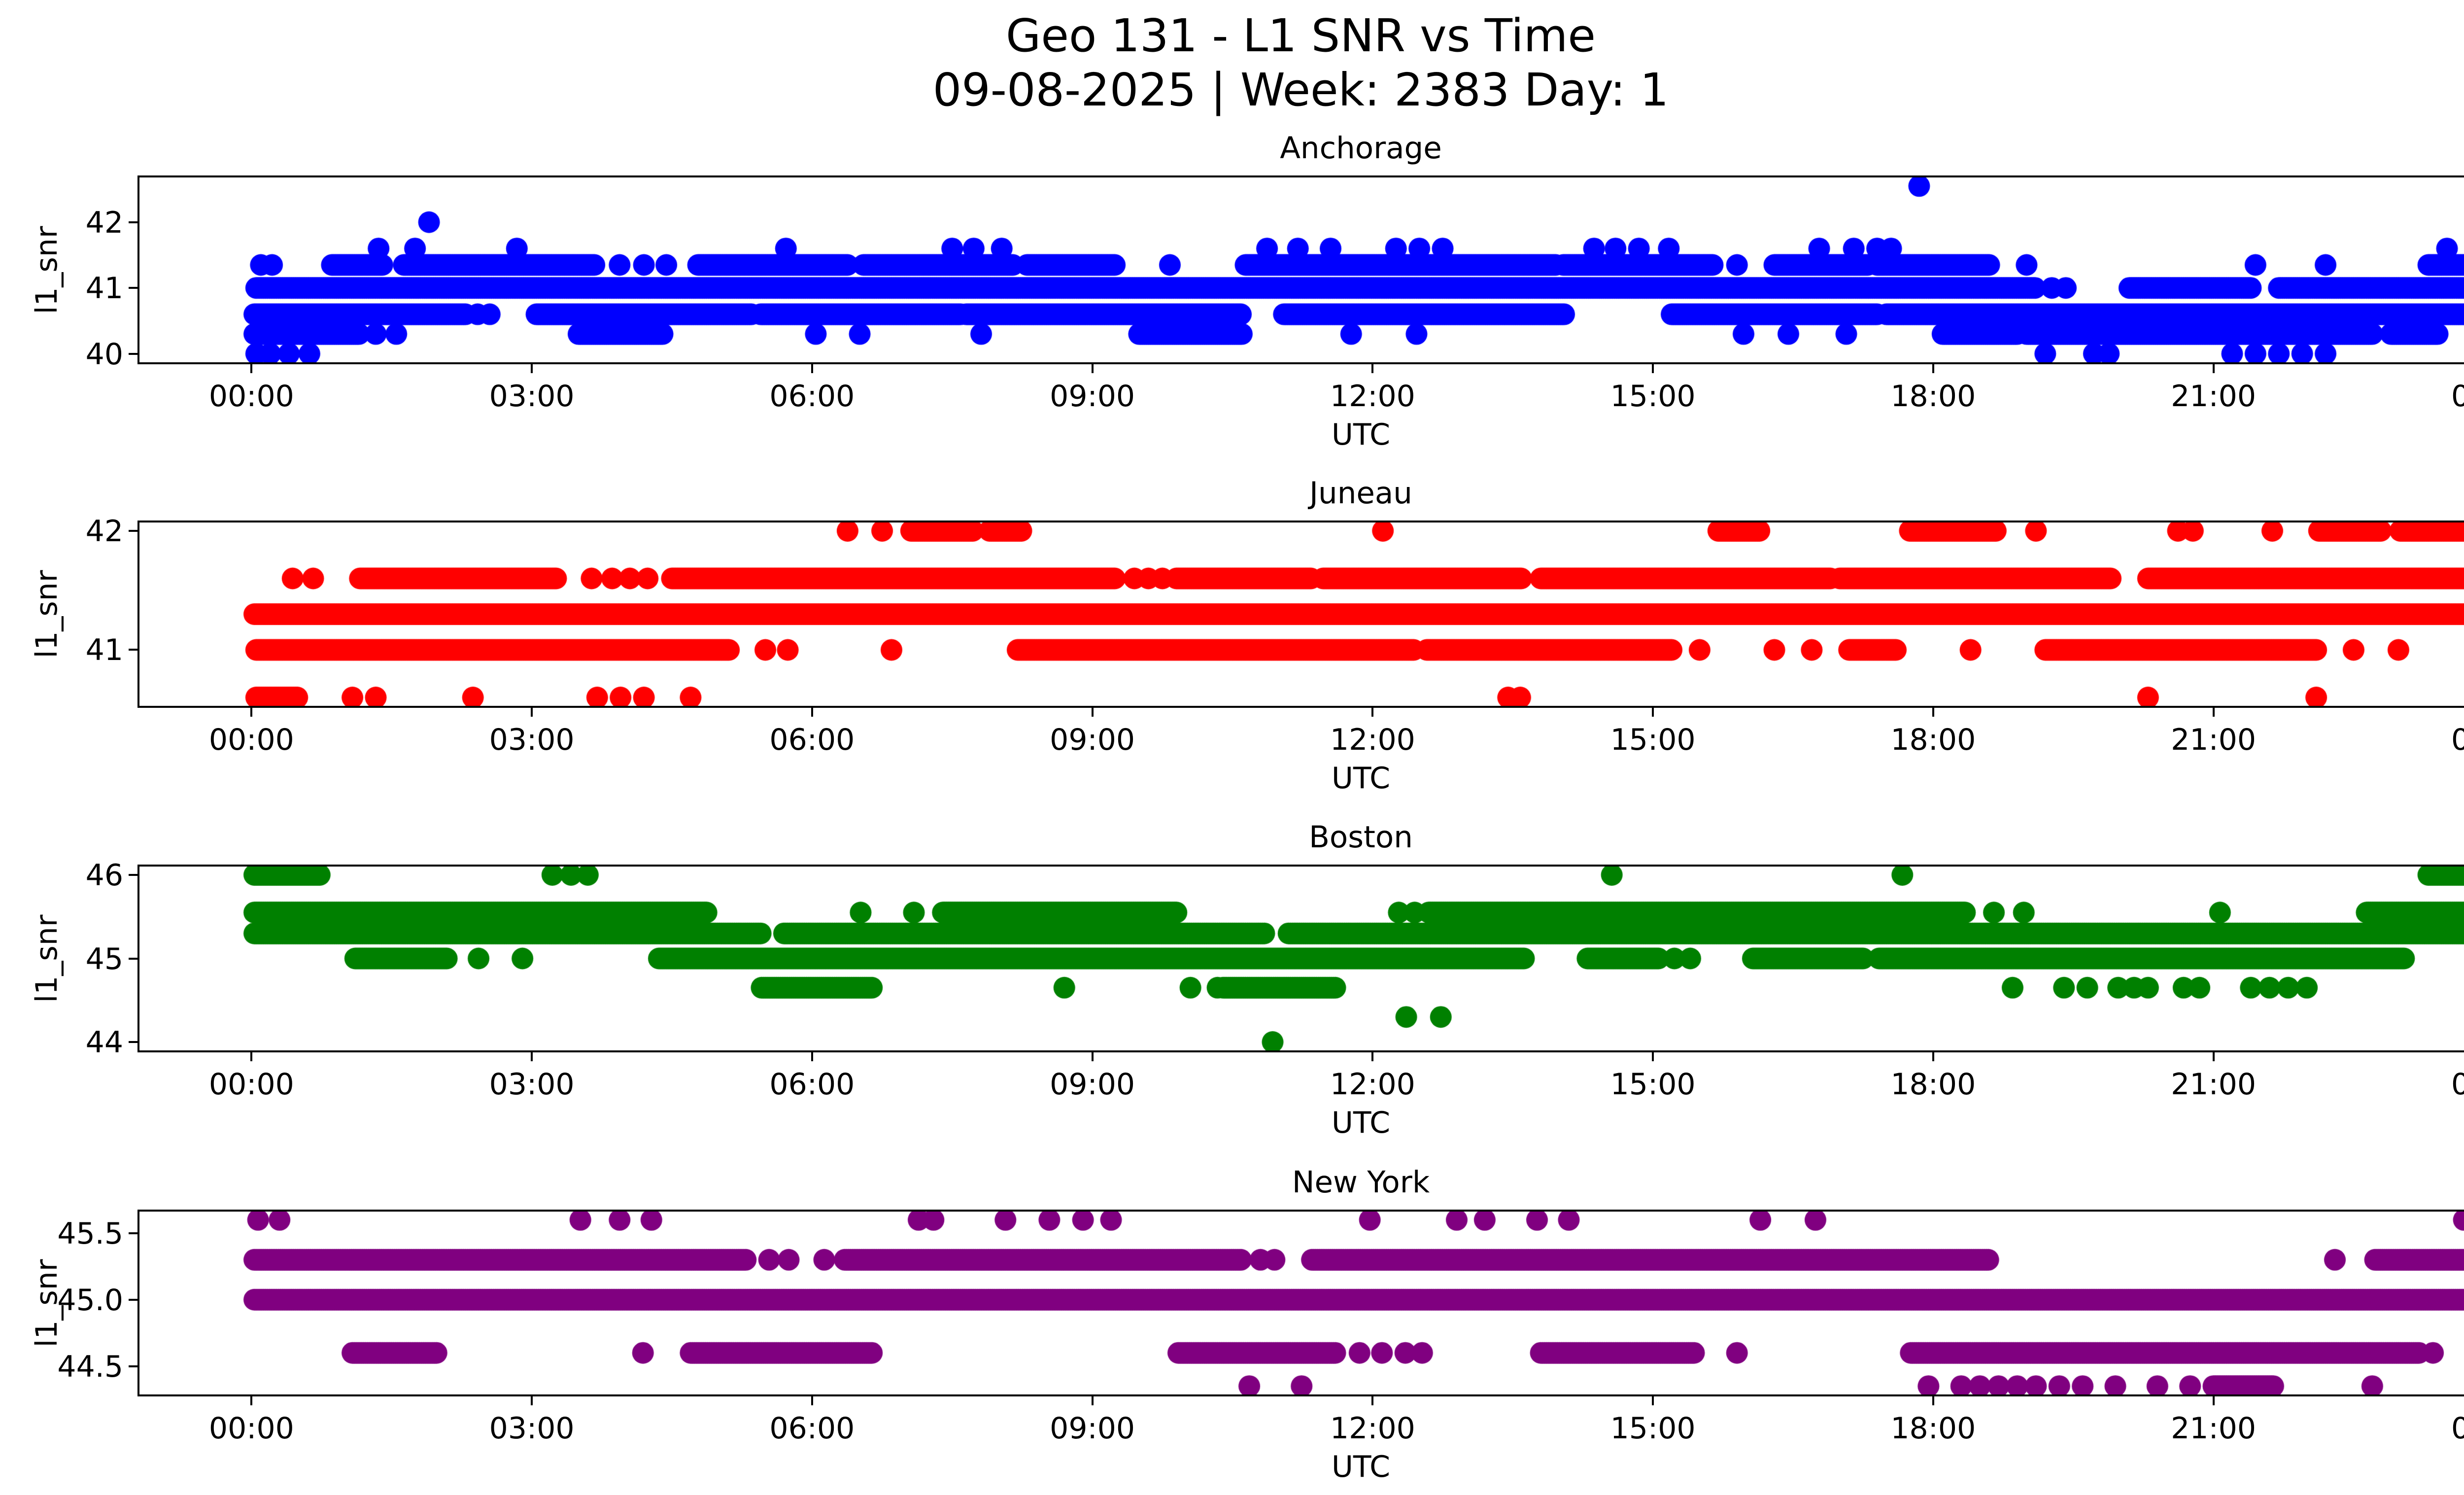 This screenshot has width=2464, height=1495. I want to click on scatter-canvas-boston, so click(1301, 958).